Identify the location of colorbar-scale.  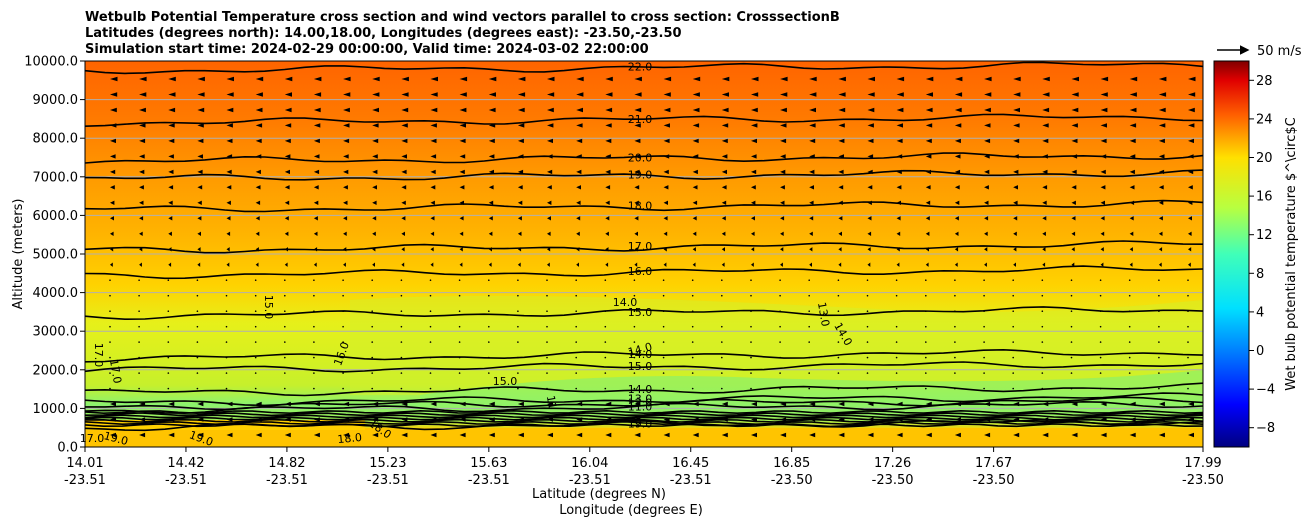
(1231, 254).